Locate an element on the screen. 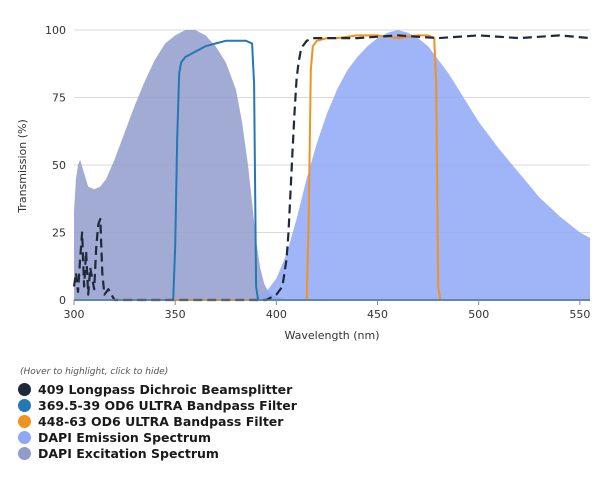  y-tick-label: 100 is located at coordinates (55, 30).